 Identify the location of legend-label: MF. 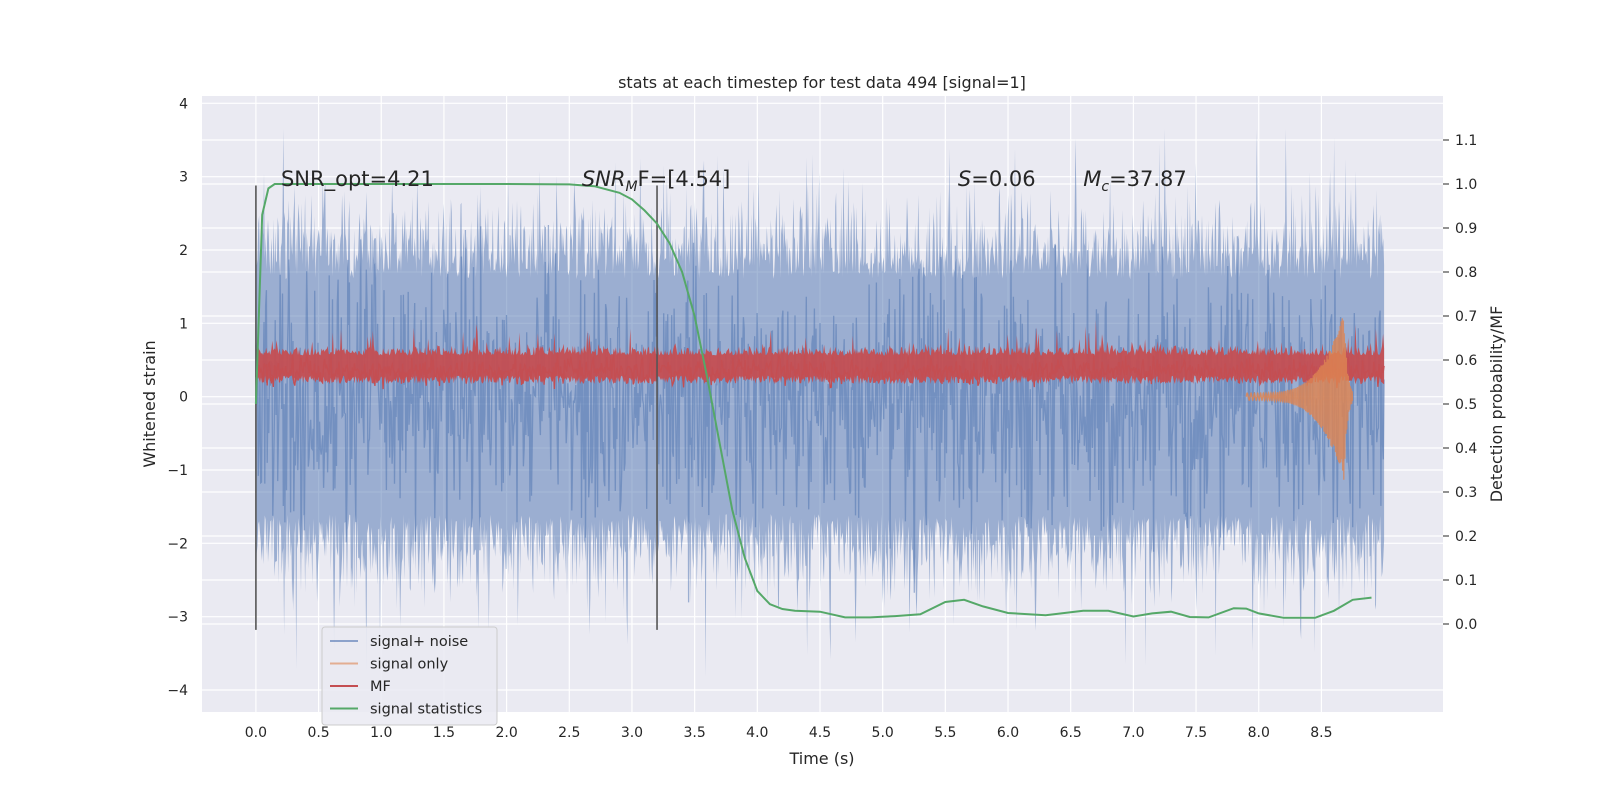
(380, 687).